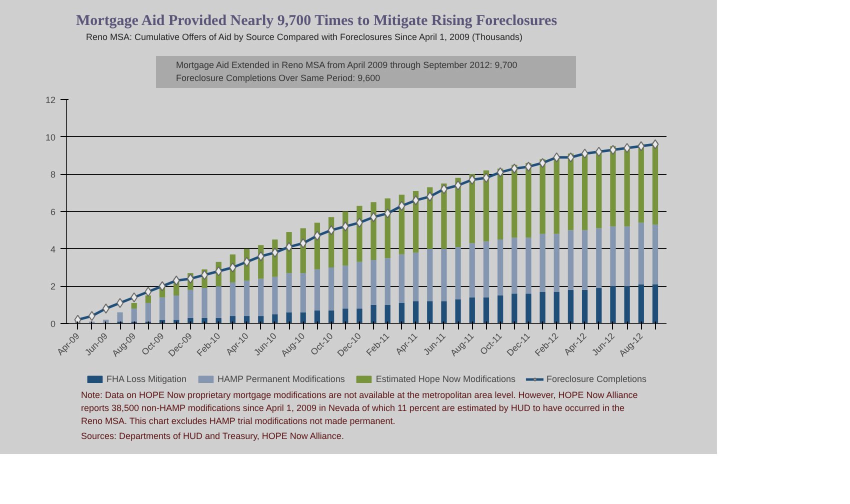 The width and height of the screenshot is (850, 504). I want to click on y-tick-label: 6, so click(53, 211).